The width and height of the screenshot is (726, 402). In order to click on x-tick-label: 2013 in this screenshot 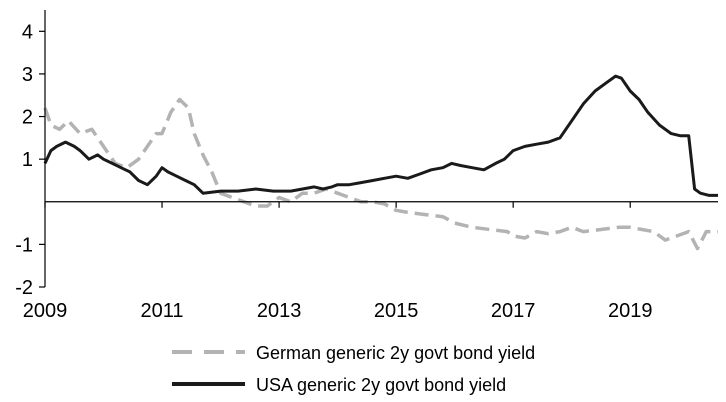, I will do `click(279, 311)`.